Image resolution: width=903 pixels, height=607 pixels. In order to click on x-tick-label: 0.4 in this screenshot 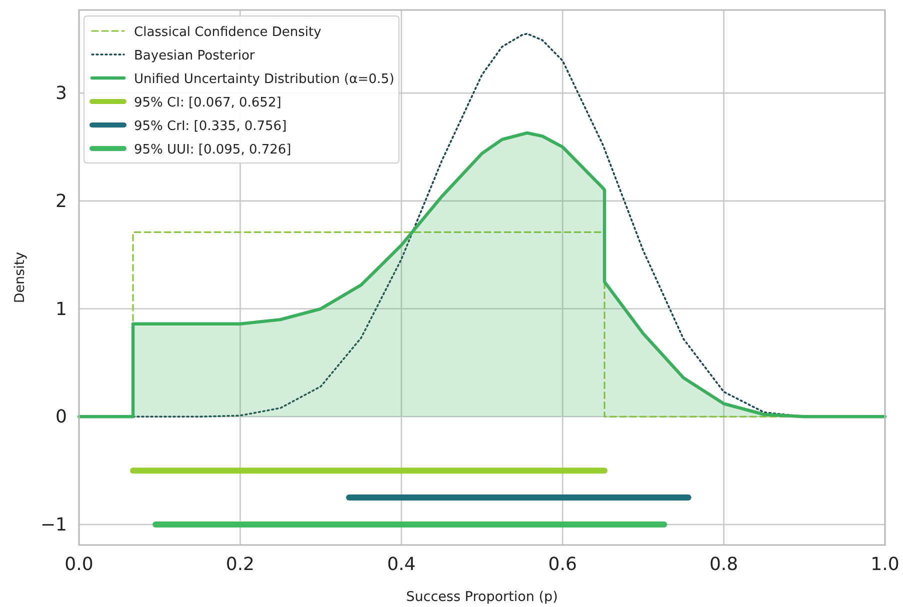, I will do `click(401, 564)`.